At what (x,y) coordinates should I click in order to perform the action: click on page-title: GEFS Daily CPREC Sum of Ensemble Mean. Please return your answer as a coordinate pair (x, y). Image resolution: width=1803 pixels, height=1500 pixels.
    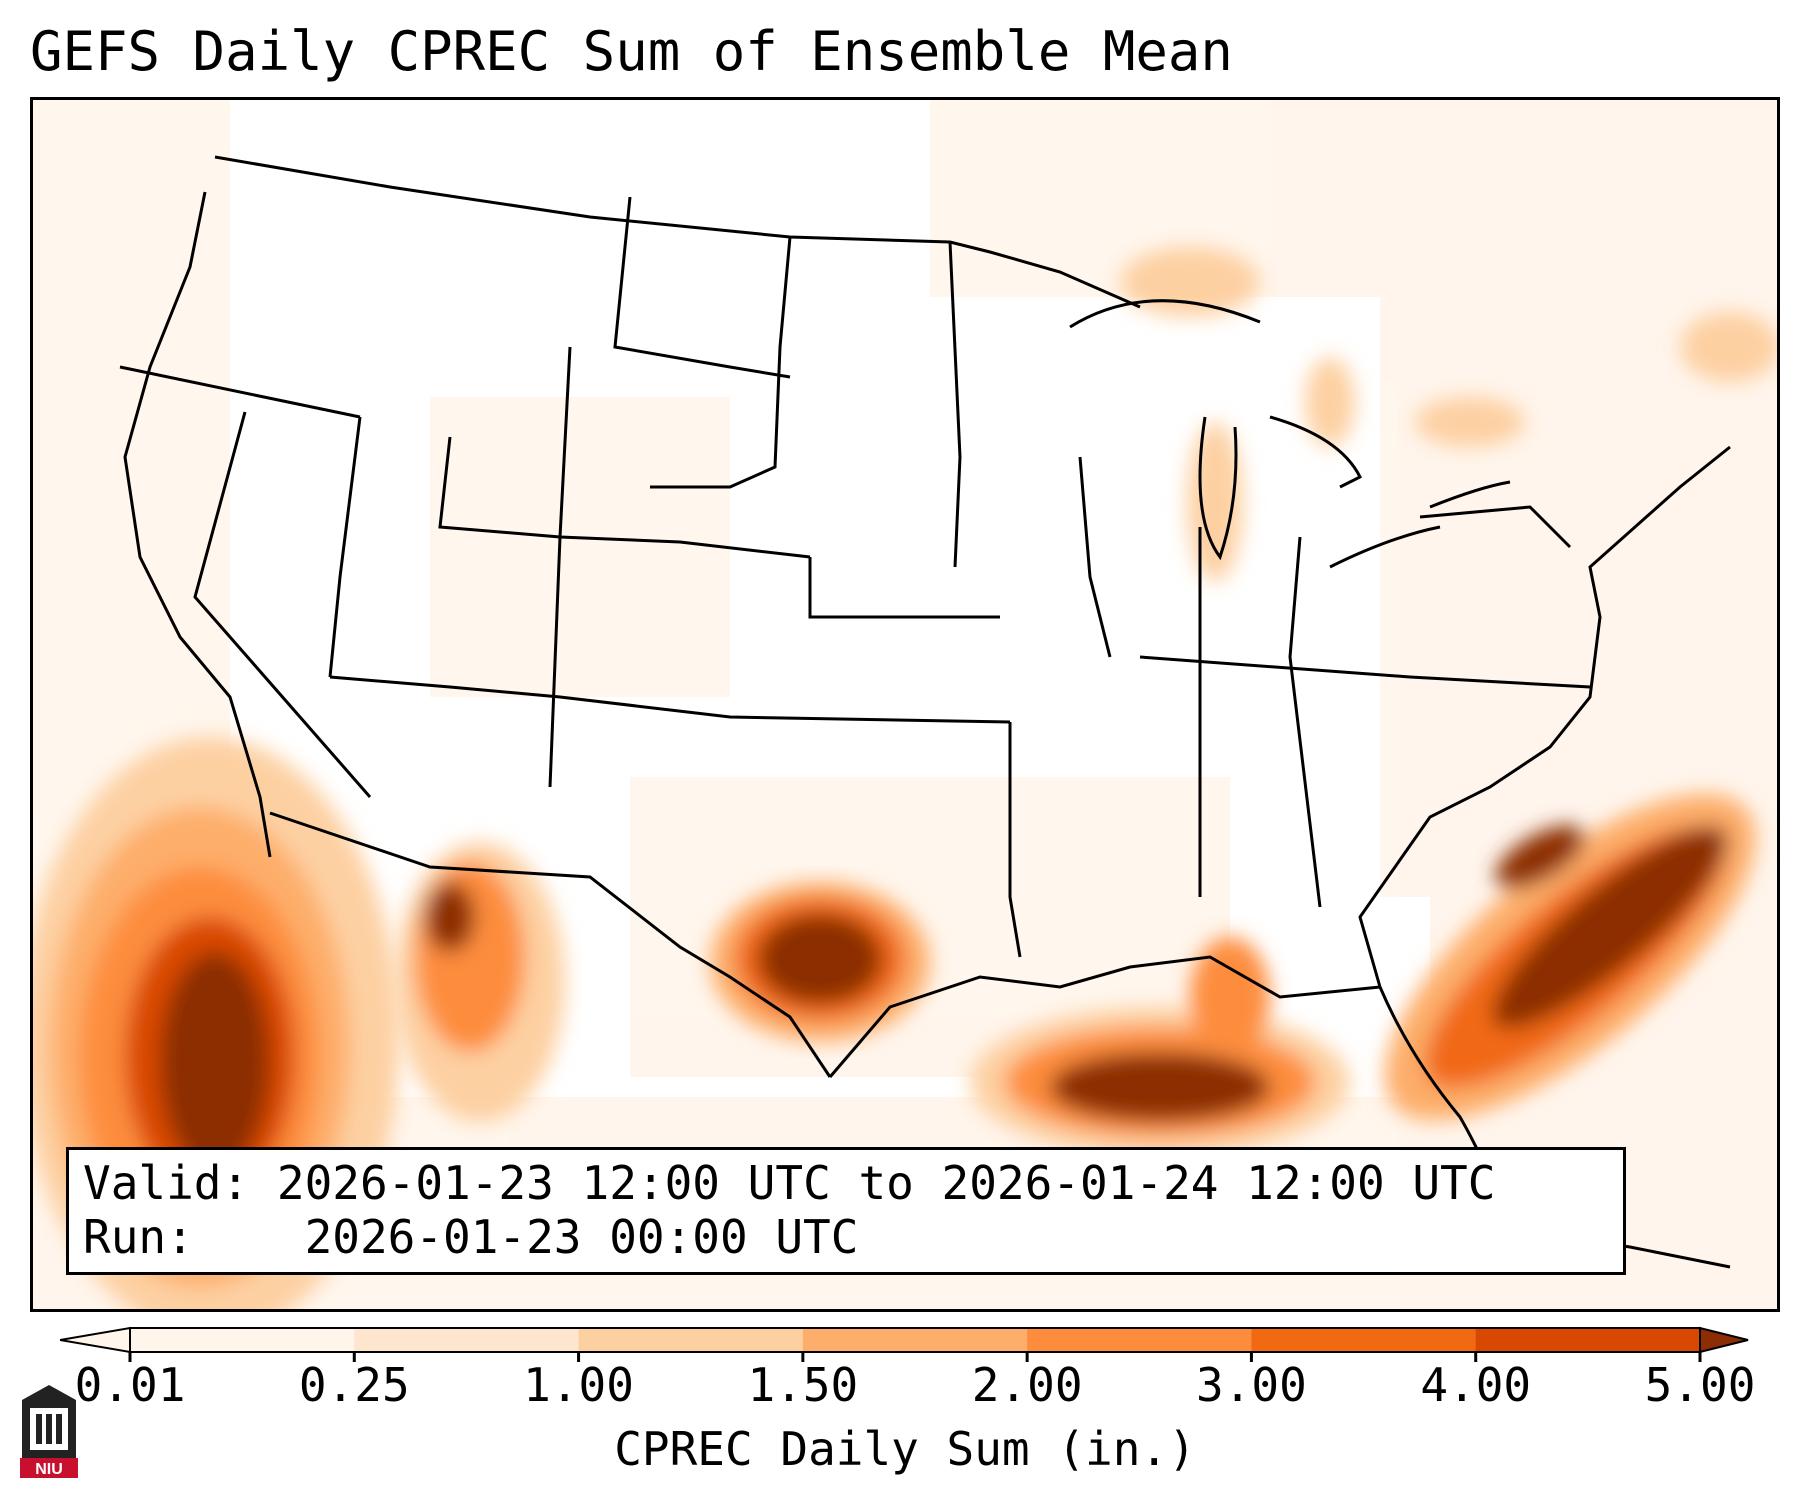
    Looking at the image, I should click on (631, 51).